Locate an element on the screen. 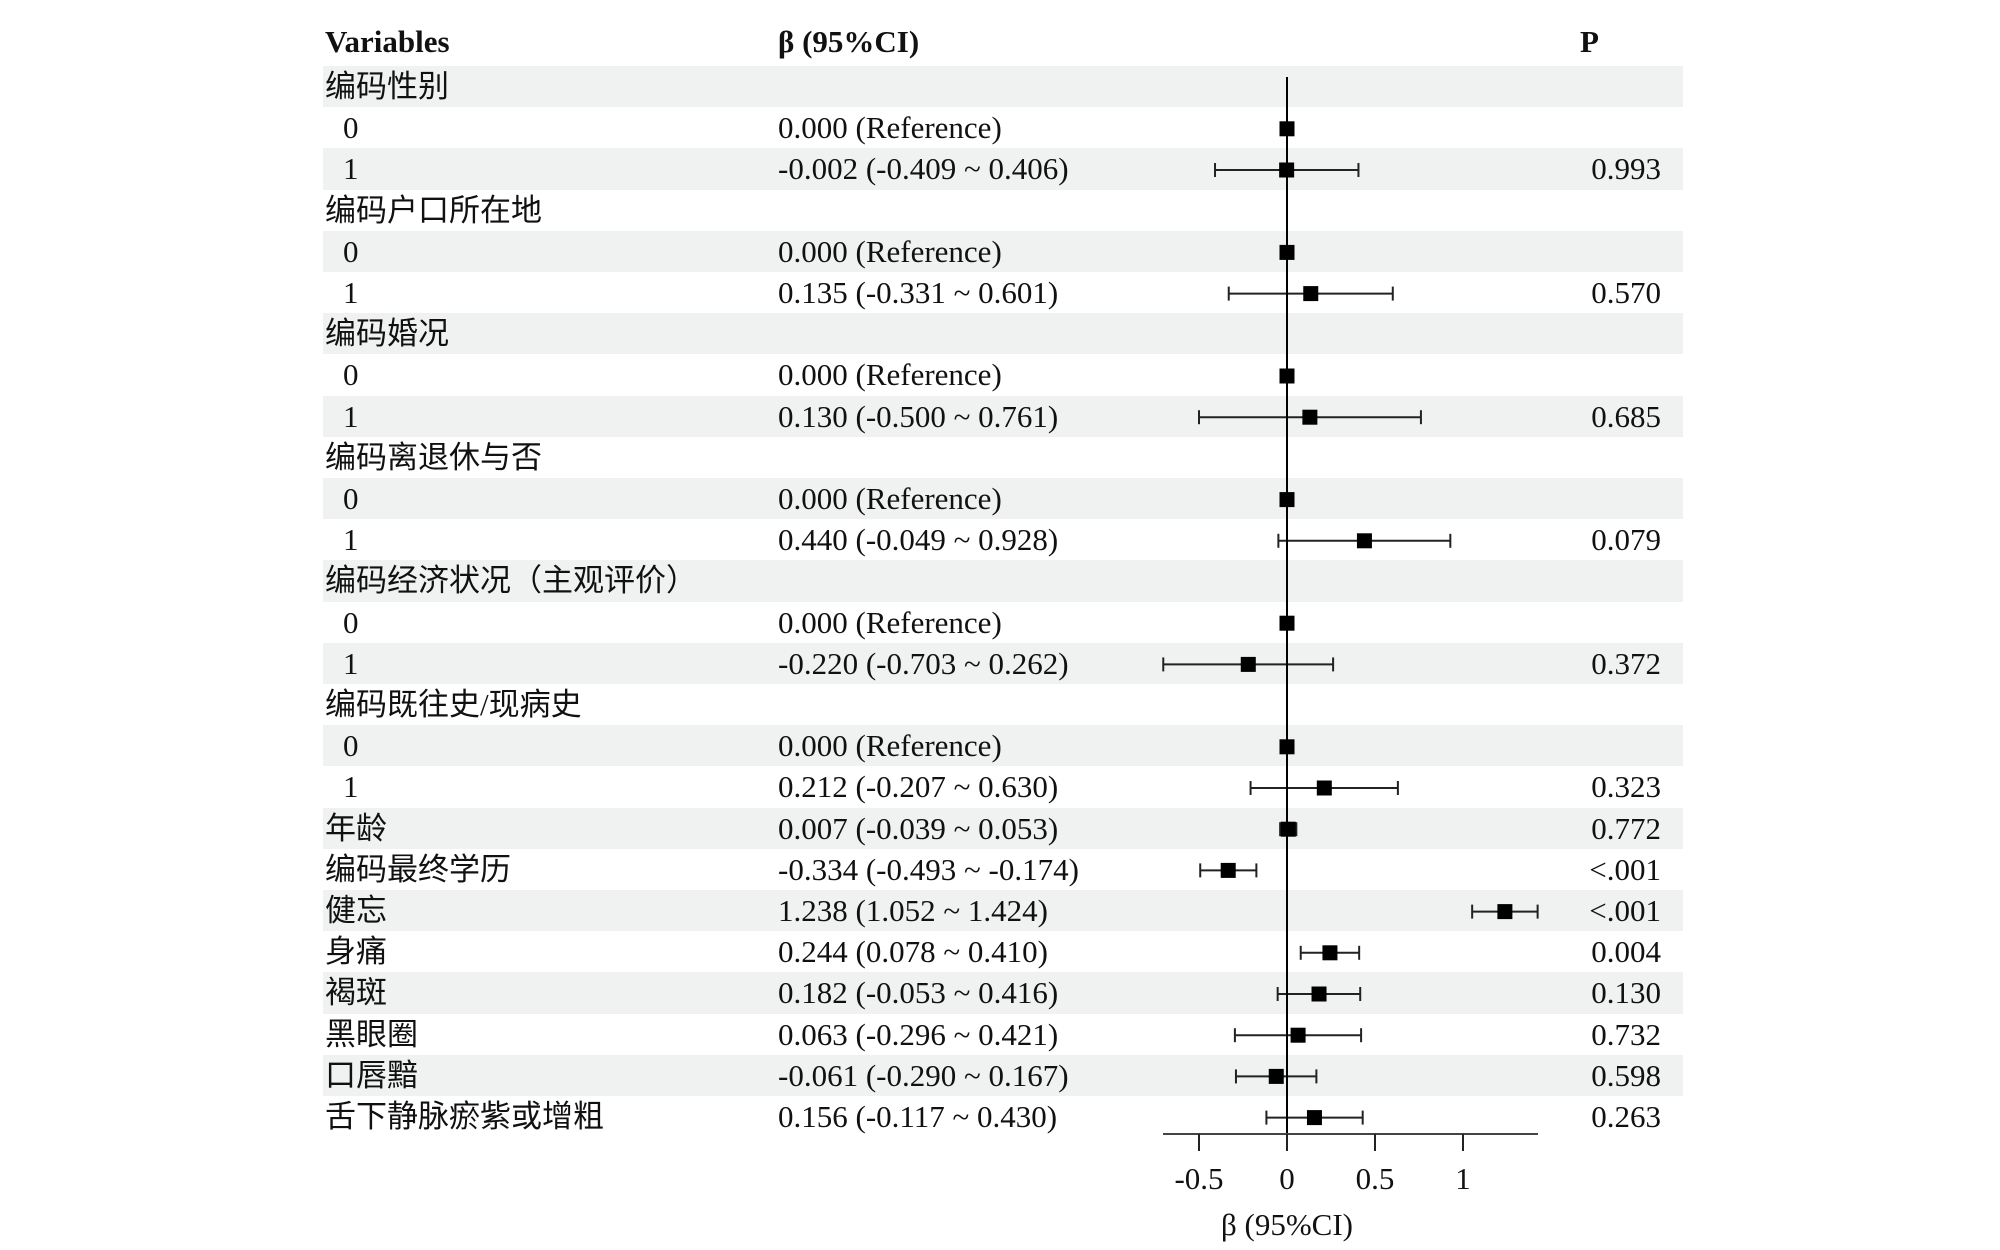  row-p-value: 0.570 is located at coordinates (1626, 292).